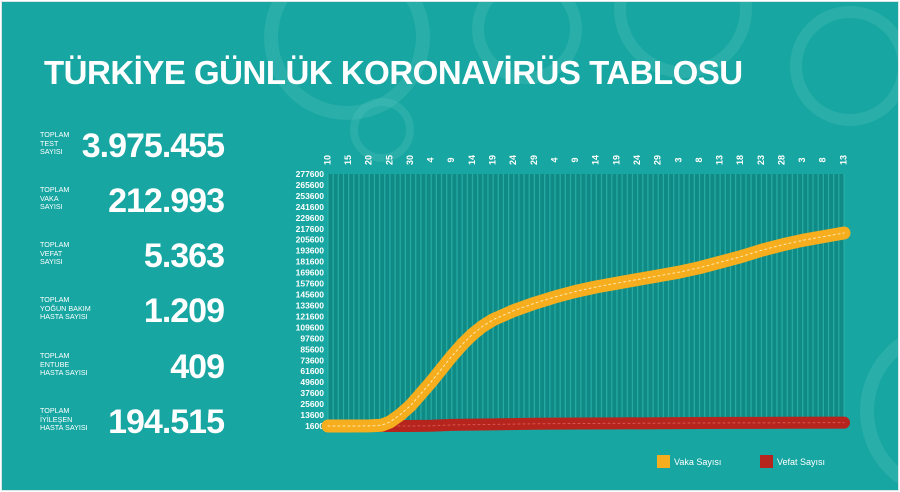 This screenshot has width=900, height=492. What do you see at coordinates (781, 160) in the screenshot?
I see `x-tick-label: 28` at bounding box center [781, 160].